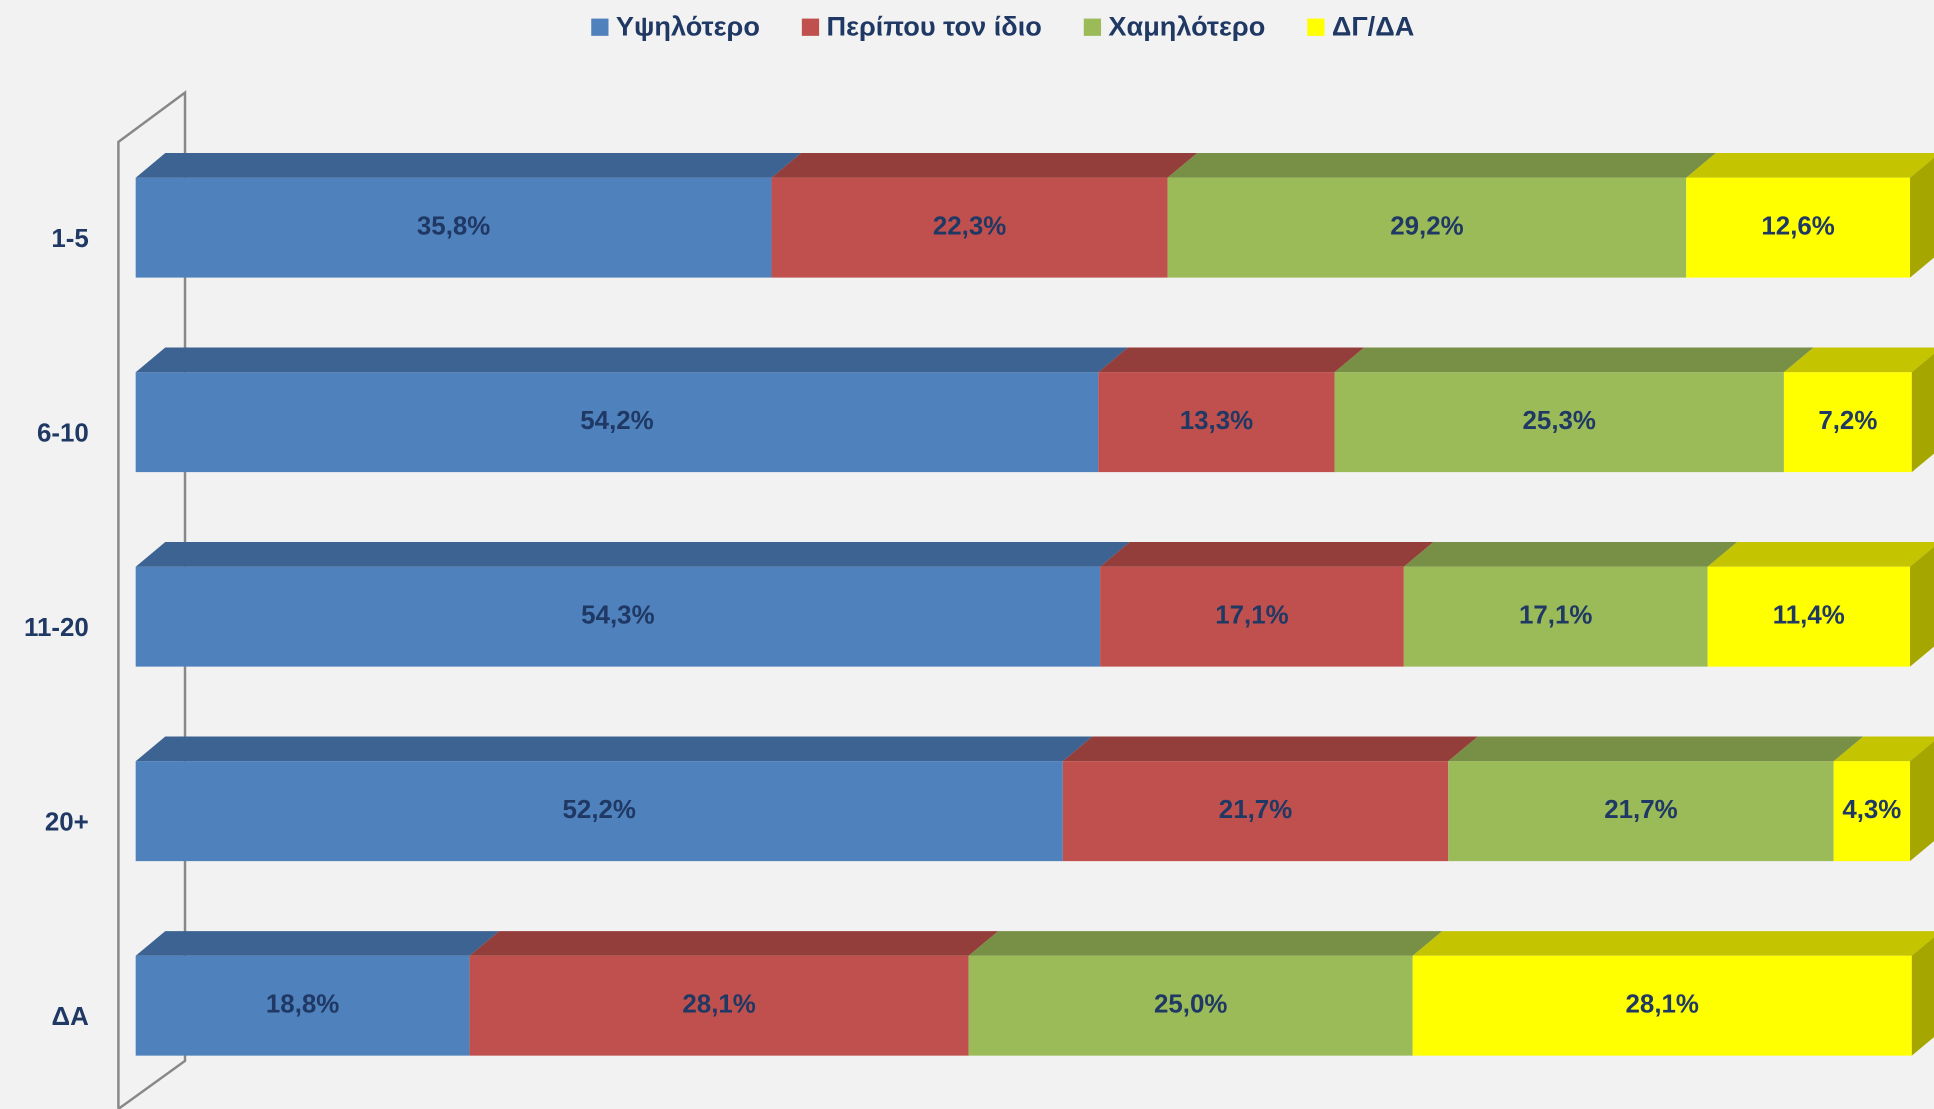 This screenshot has width=1934, height=1109. What do you see at coordinates (1186, 26) in the screenshot?
I see `legend-label: Χαμηλότερο` at bounding box center [1186, 26].